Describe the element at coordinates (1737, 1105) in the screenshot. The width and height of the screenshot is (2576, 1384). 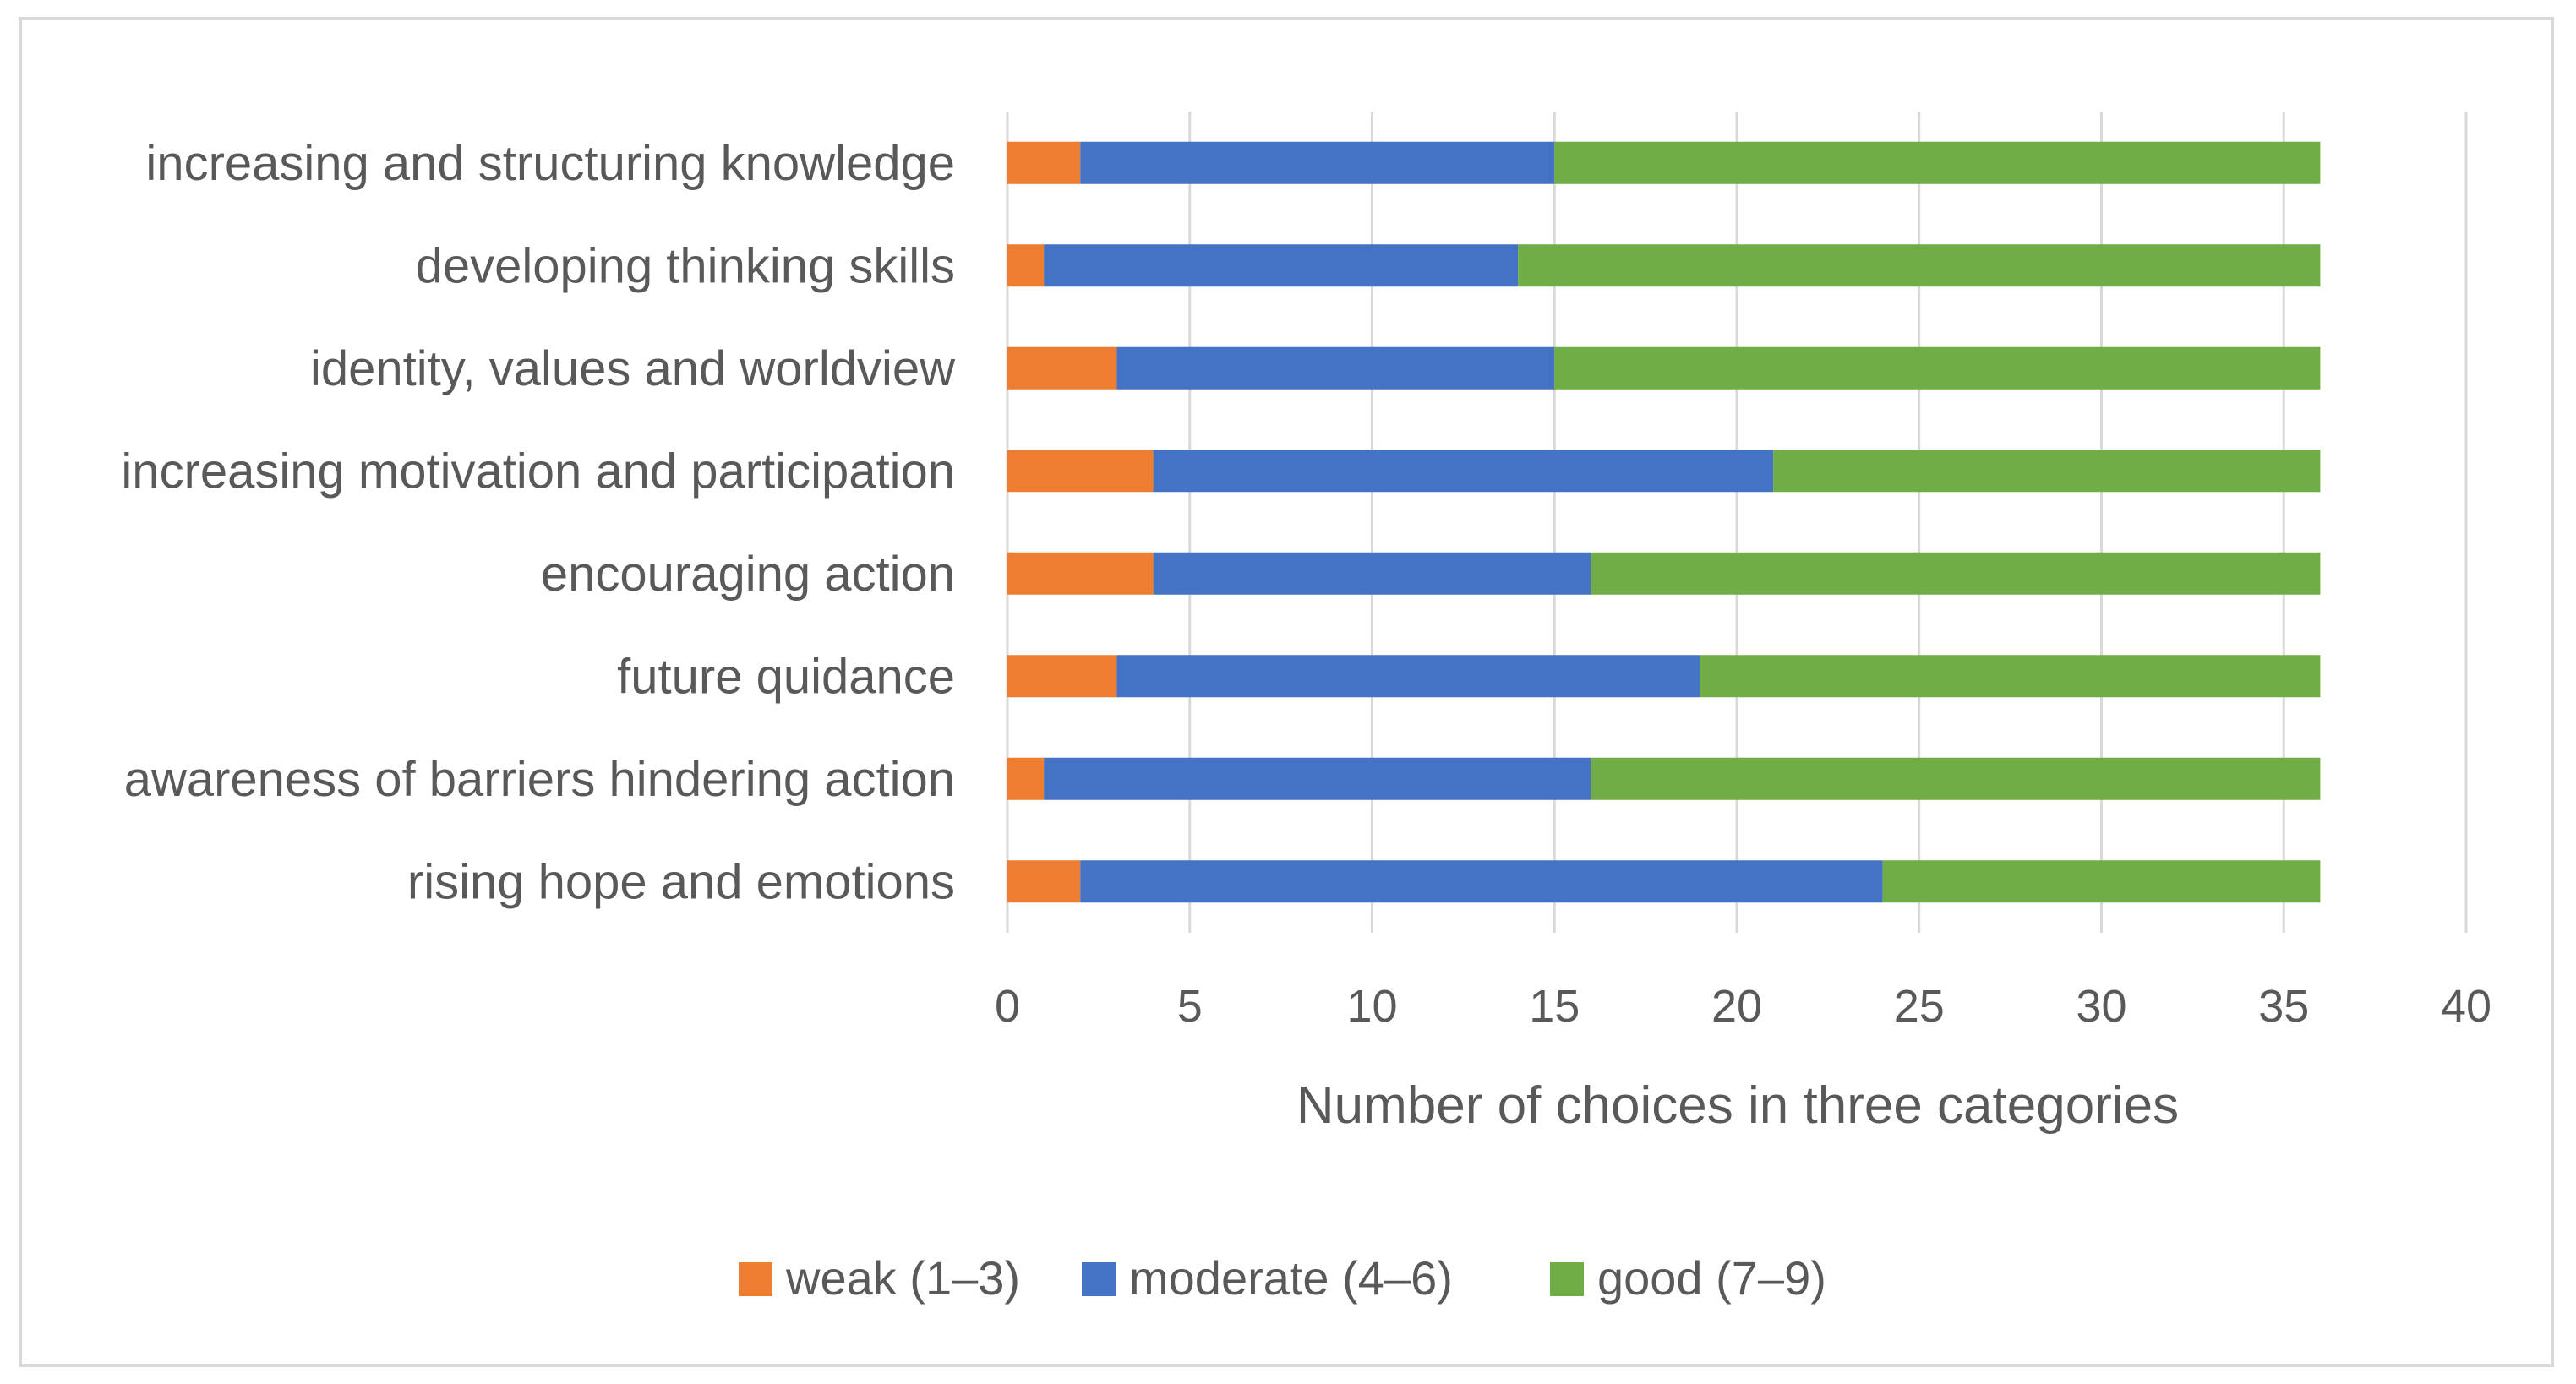
I see `x-axis-title: Number of choices in three categories` at that location.